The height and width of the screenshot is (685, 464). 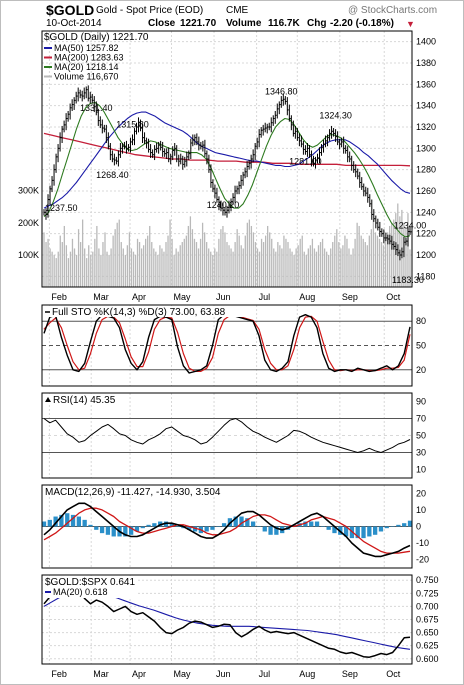 What do you see at coordinates (162, 23) in the screenshot?
I see `close-label: Close` at bounding box center [162, 23].